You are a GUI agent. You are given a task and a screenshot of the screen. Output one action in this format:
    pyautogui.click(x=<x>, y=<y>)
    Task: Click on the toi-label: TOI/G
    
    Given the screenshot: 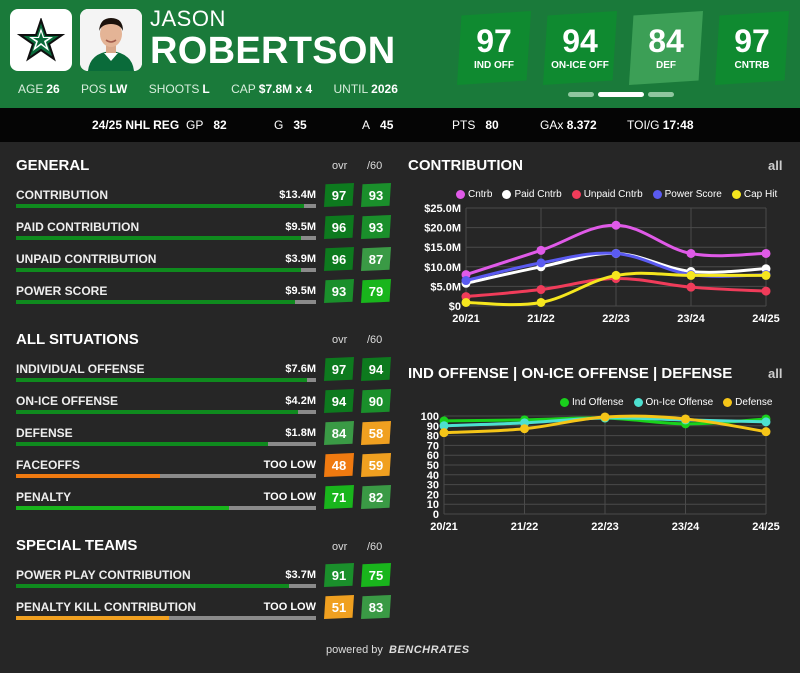 What is the action you would take?
    pyautogui.click(x=643, y=125)
    